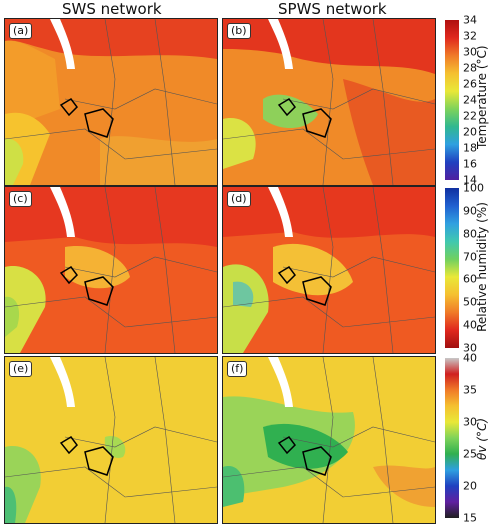  Describe the element at coordinates (239, 199) in the screenshot. I see `panel-label-d: (d)` at that location.